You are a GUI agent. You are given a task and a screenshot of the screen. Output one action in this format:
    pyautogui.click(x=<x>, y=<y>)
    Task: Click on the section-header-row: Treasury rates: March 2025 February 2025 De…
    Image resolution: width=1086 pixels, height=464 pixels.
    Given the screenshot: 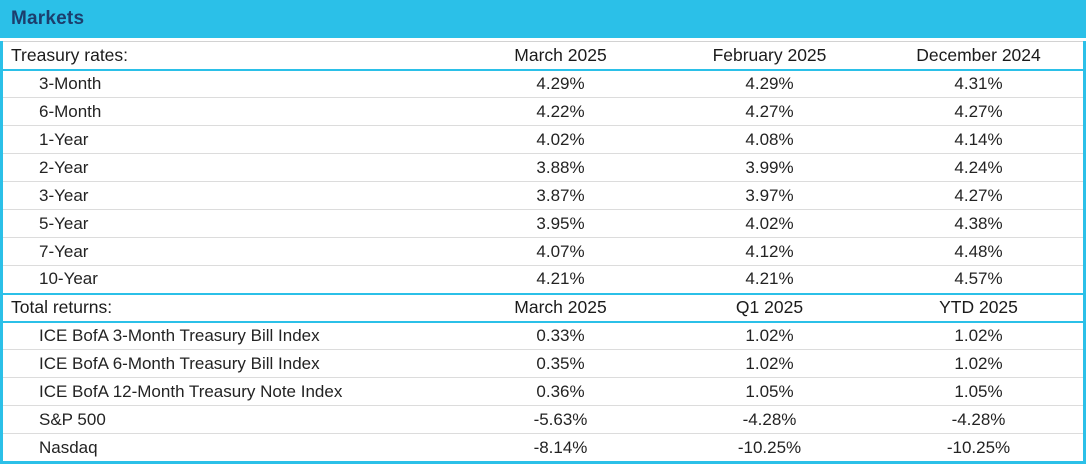 What is the action you would take?
    pyautogui.click(x=543, y=56)
    